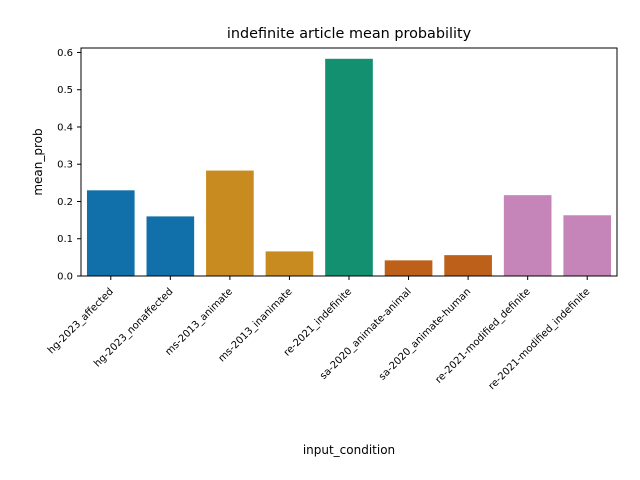 The image size is (640, 480). I want to click on x-tick-label: hg-2023_affected, so click(81, 321).